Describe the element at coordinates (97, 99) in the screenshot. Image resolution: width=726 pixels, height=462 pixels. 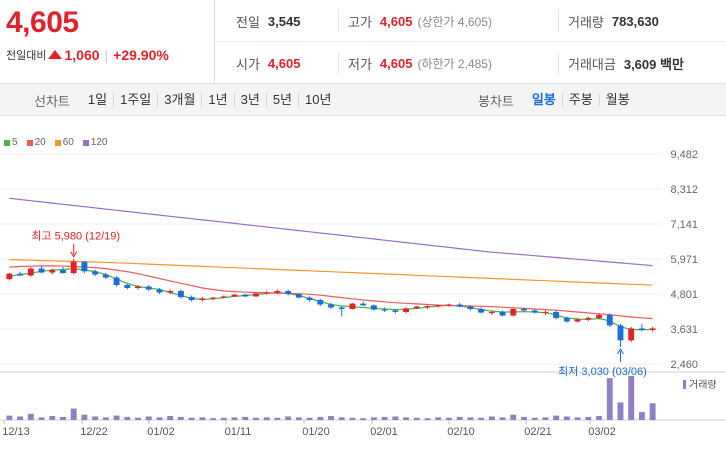
I see `period-1d: 1일` at that location.